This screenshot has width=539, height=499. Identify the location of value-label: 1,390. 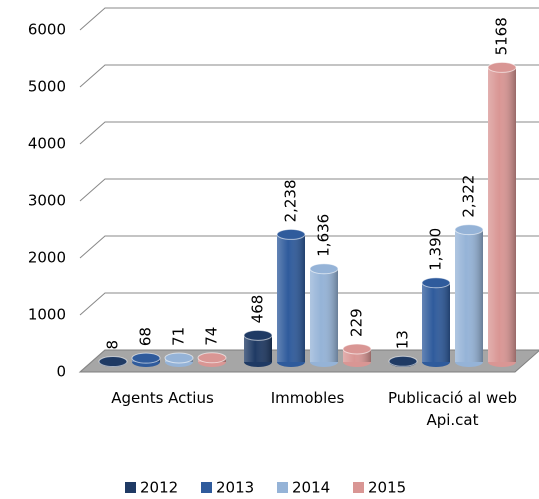
(436, 249).